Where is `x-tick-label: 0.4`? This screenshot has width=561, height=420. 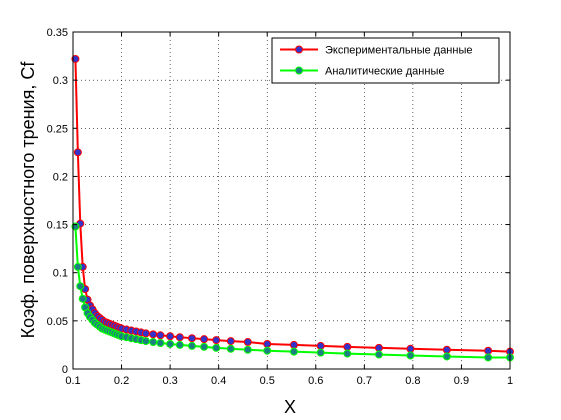 x-tick-label: 0.4 is located at coordinates (218, 381).